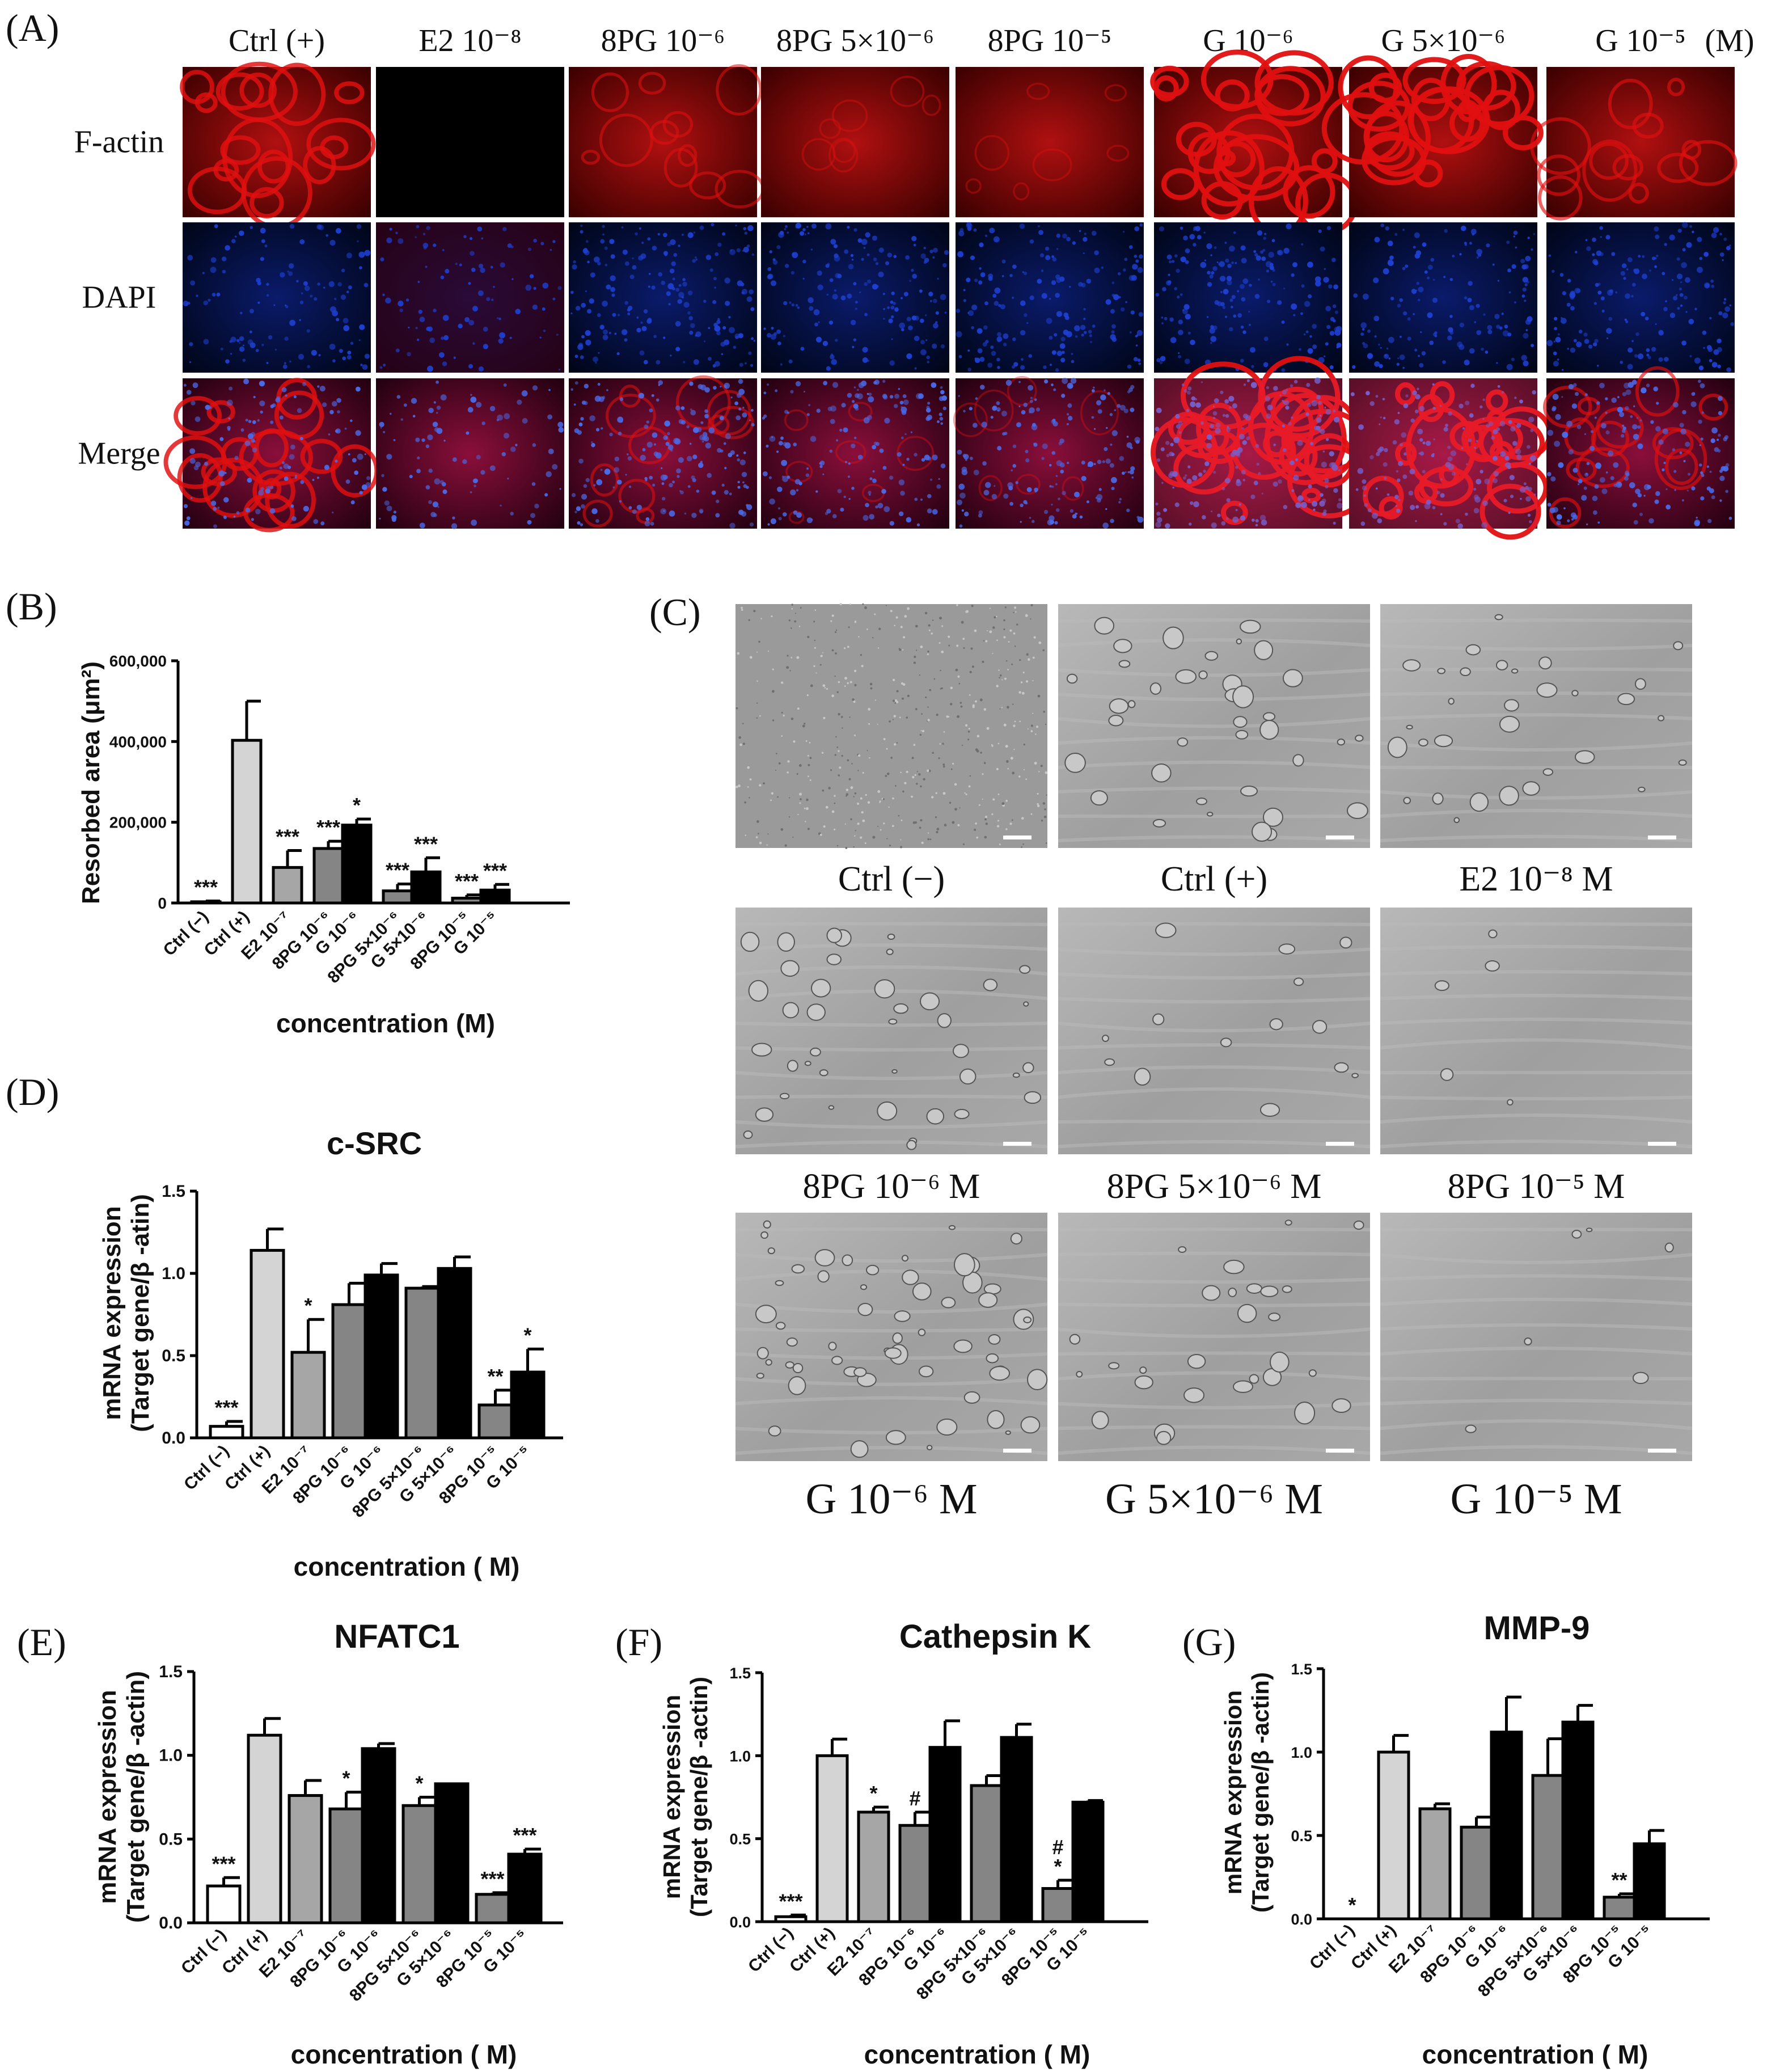 The image size is (1767, 2072). I want to click on micrograph-tile, so click(1048, 452).